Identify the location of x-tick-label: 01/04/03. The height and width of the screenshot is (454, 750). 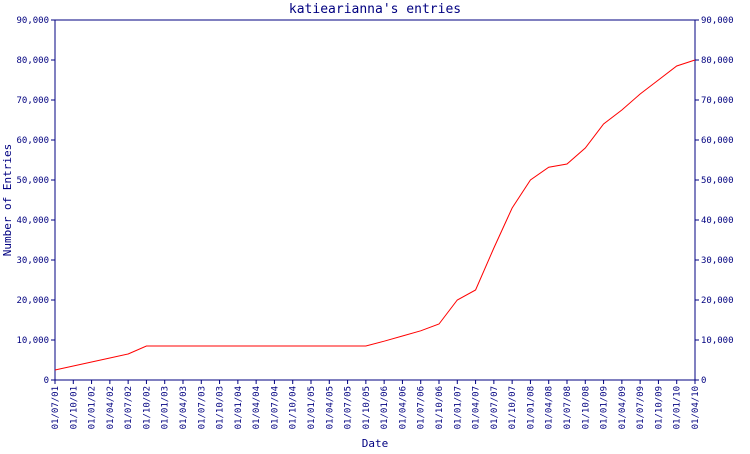
(184, 407).